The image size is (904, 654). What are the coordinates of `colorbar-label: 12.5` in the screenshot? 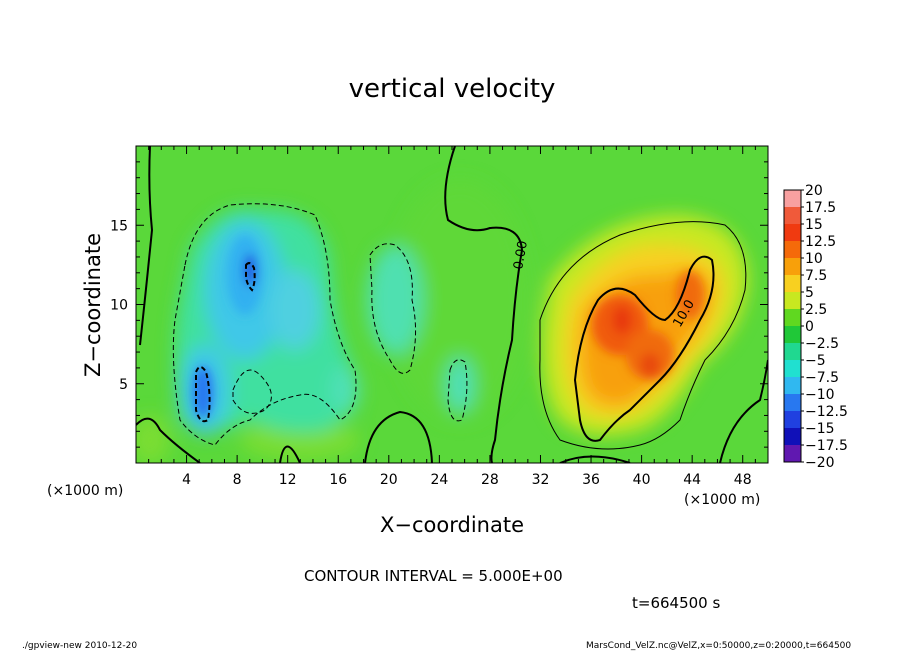 It's located at (820, 242).